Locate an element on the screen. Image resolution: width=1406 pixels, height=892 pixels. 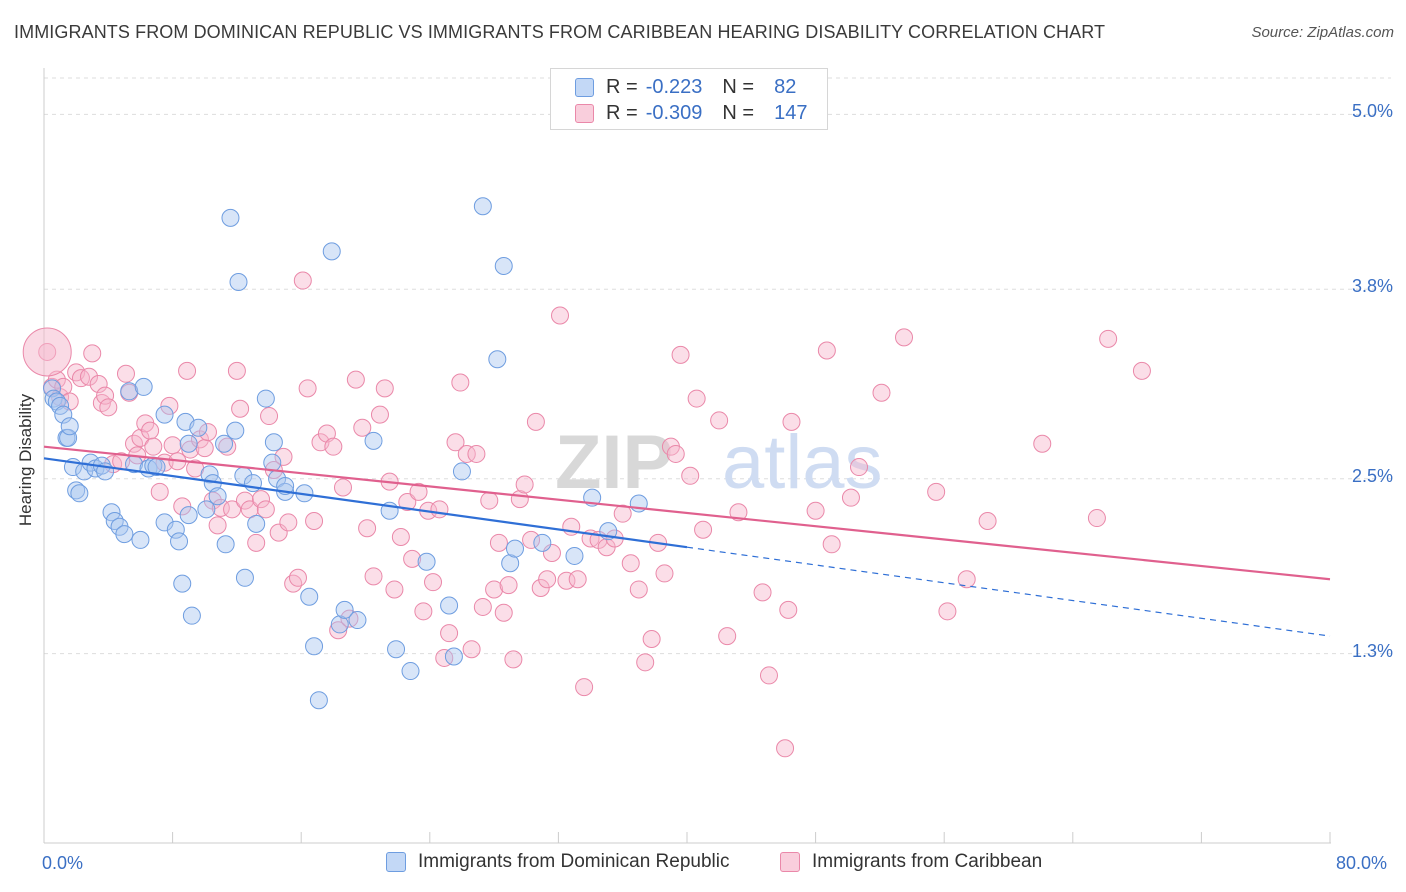
data-point-large is located at coordinates (47, 352).